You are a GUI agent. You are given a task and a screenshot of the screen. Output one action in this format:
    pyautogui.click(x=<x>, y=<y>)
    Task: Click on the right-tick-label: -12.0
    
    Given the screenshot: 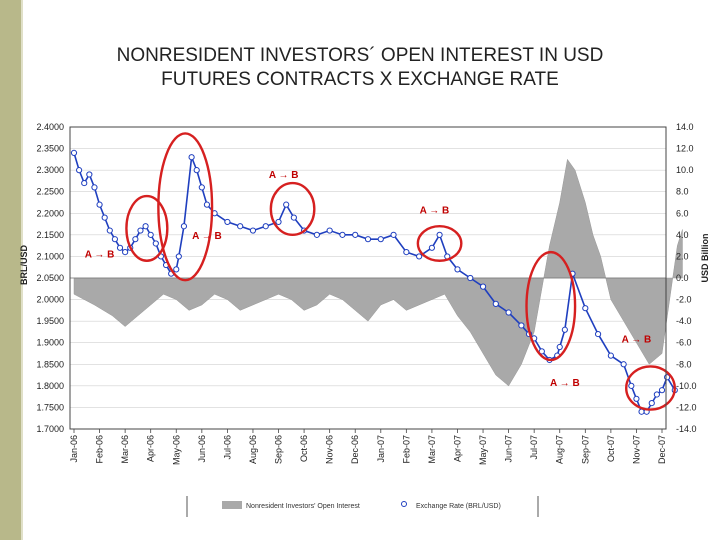 What is the action you would take?
    pyautogui.click(x=686, y=407)
    